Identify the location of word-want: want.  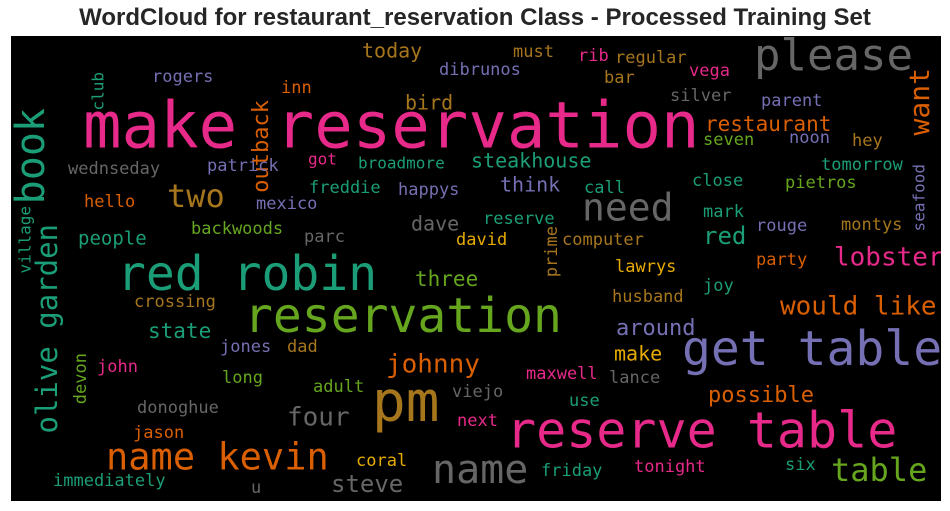
(919, 101).